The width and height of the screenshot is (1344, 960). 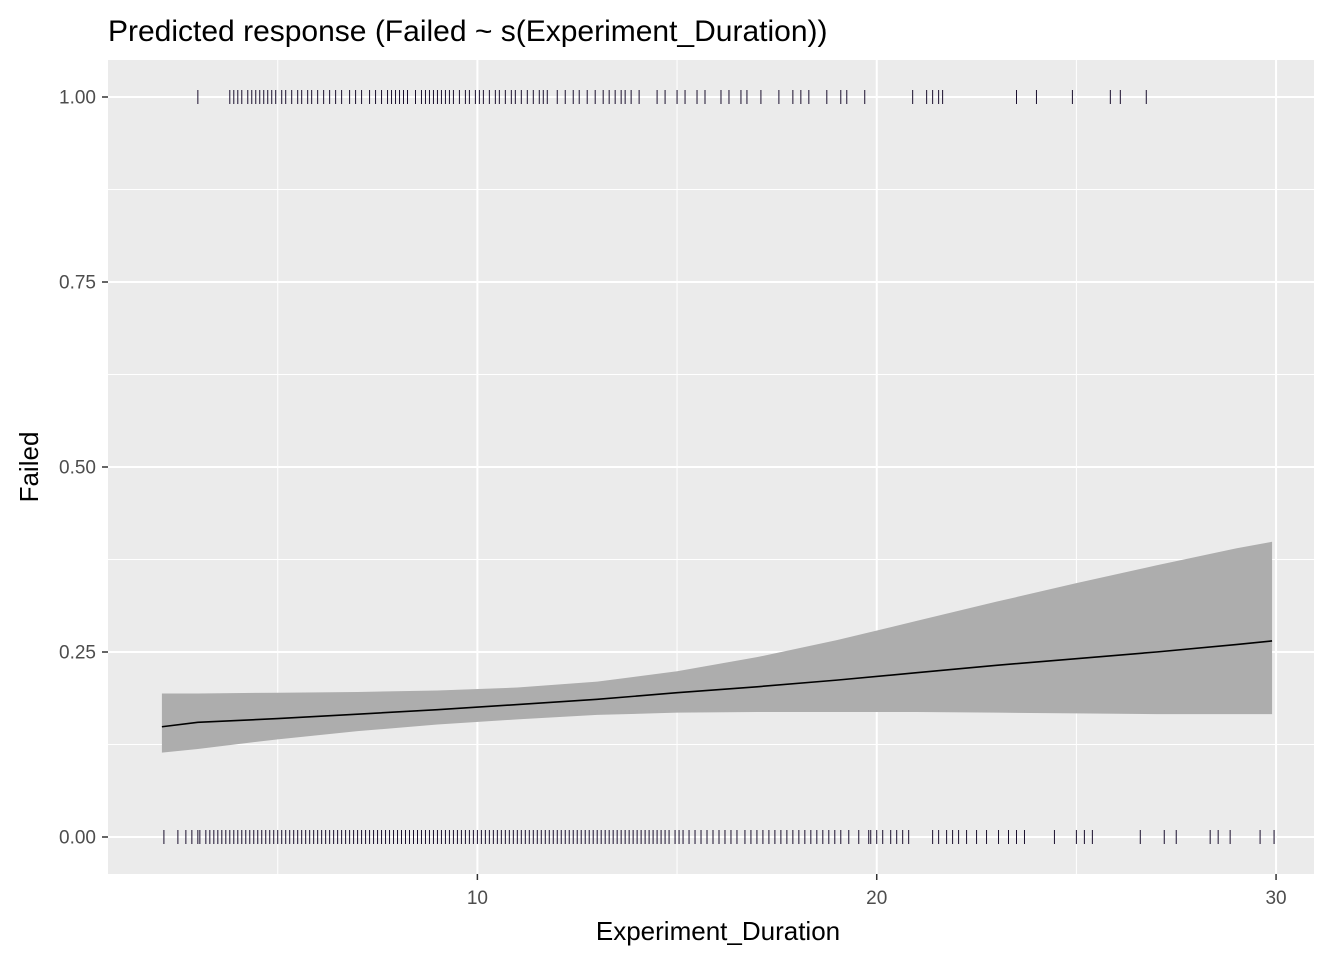 I want to click on y-axis-title: Failed, so click(x=29, y=467).